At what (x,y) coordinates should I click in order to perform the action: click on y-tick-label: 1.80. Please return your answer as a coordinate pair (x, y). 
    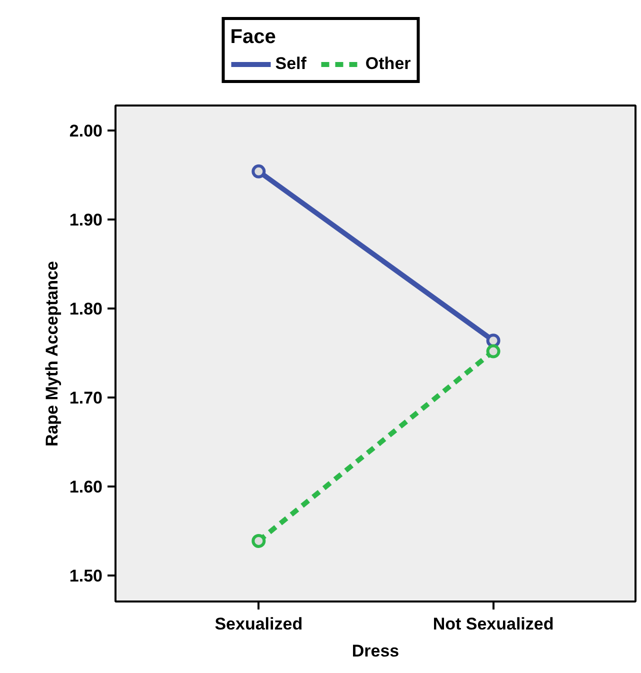
    Looking at the image, I should click on (86, 309).